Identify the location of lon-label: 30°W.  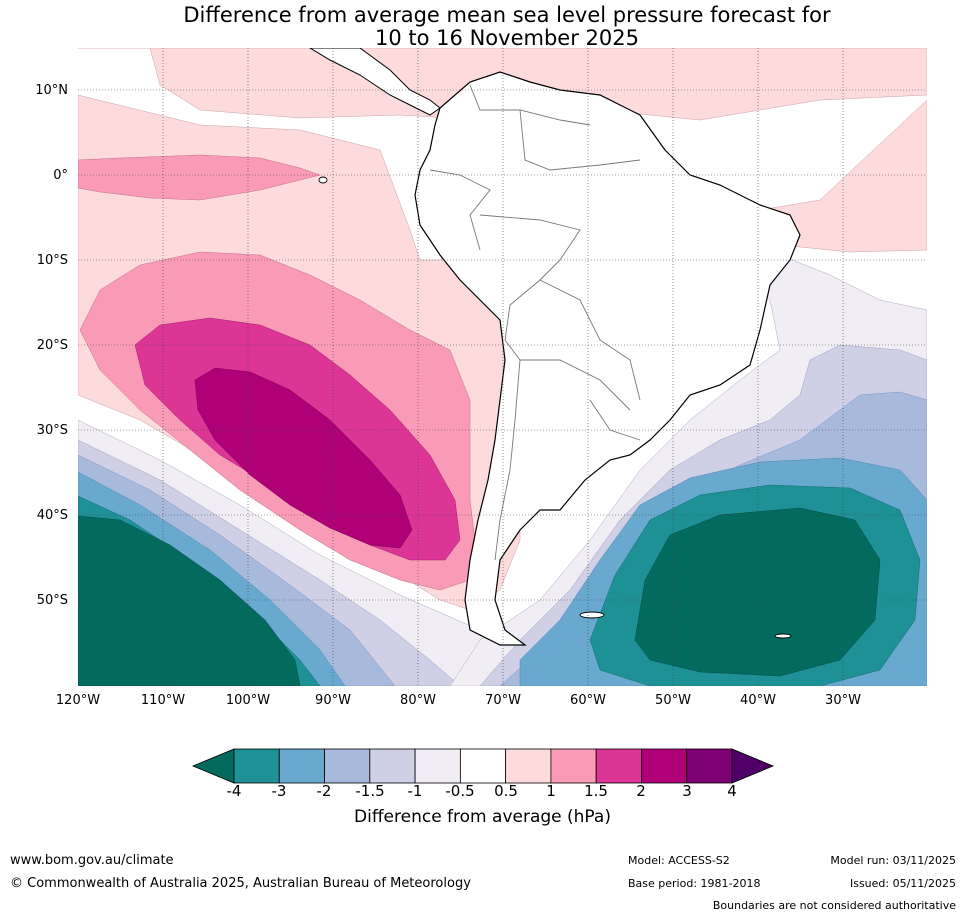
(843, 700).